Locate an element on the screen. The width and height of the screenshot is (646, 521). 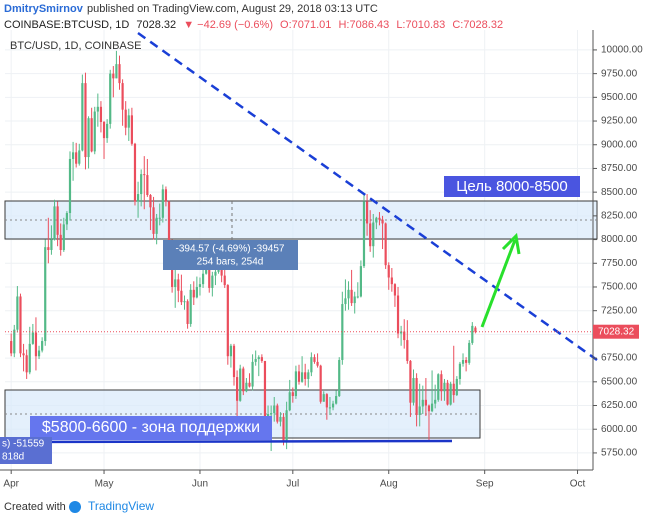
partial-box is located at coordinates (26, 450).